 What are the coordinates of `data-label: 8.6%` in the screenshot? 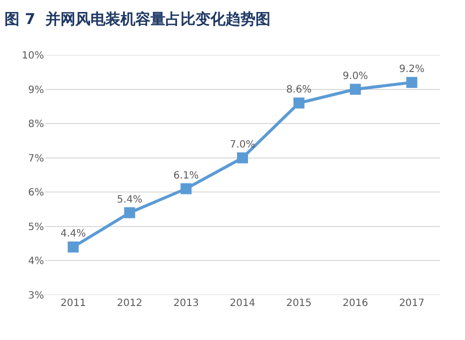 It's located at (299, 90).